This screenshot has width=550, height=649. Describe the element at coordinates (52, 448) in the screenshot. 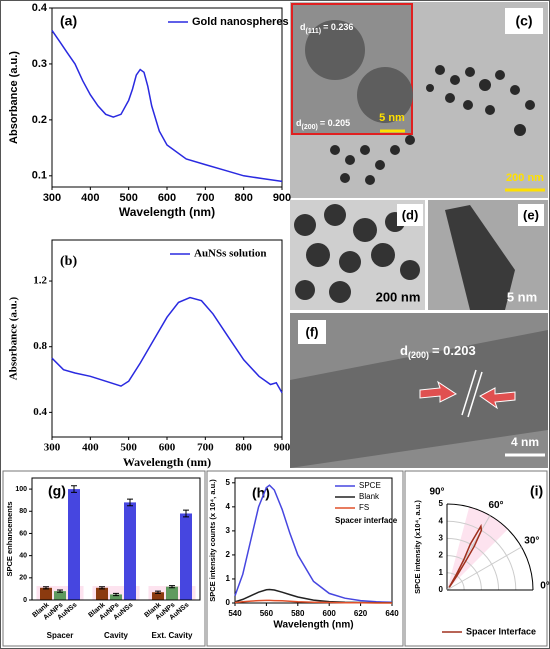

I see `x-tick-label: 300` at that location.